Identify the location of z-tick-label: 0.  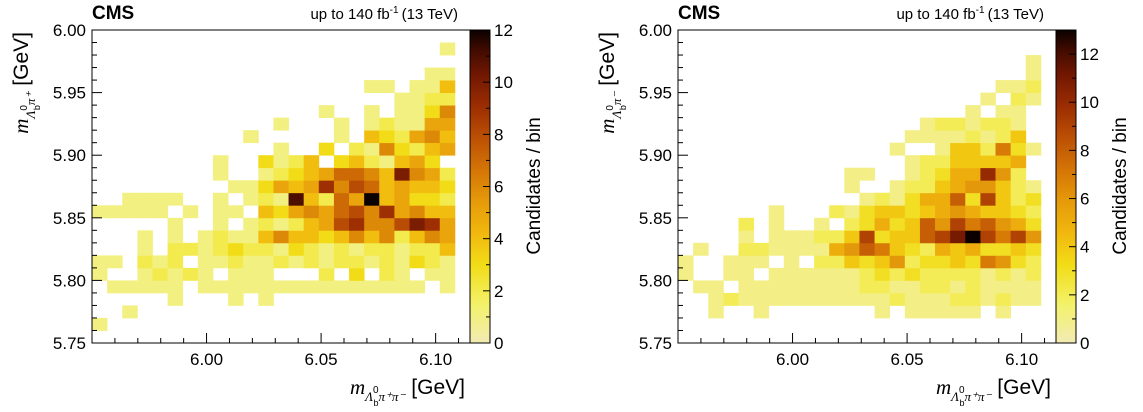
(1084, 343).